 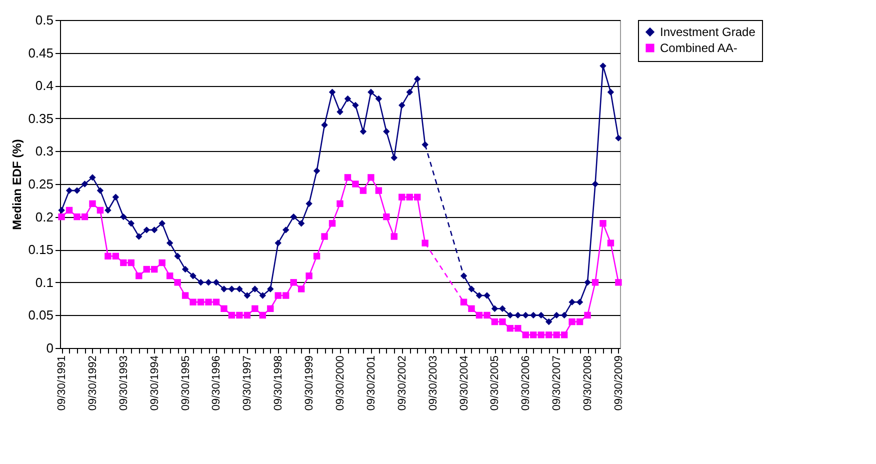 I want to click on y-tick-label: 0.35, so click(x=41, y=118).